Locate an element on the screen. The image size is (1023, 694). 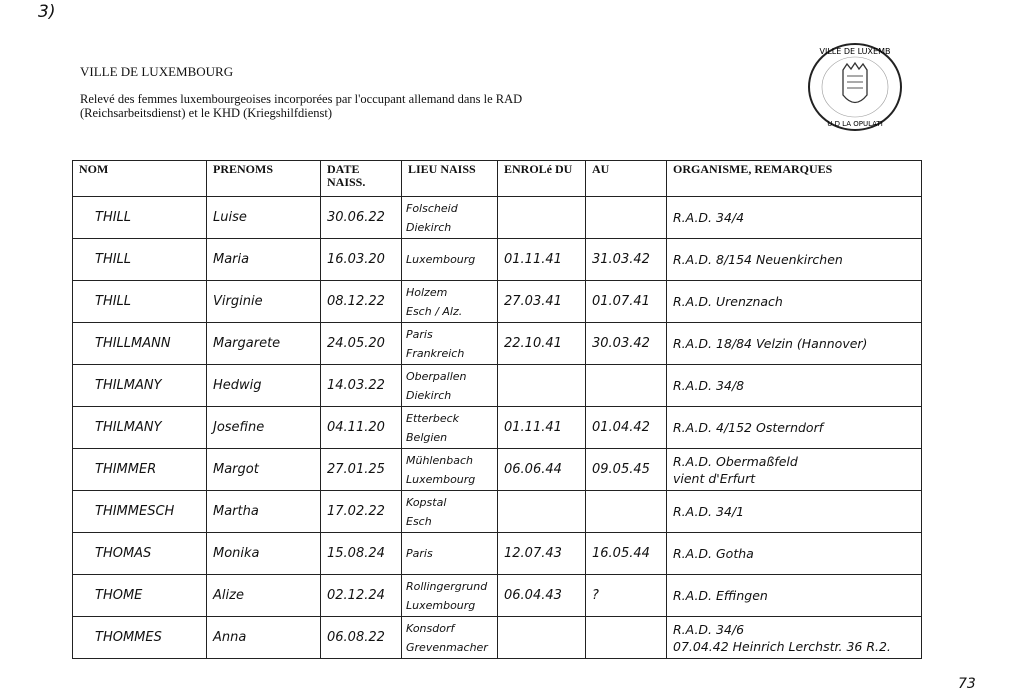
prenom-cell: Margarete is located at coordinates (263, 343).